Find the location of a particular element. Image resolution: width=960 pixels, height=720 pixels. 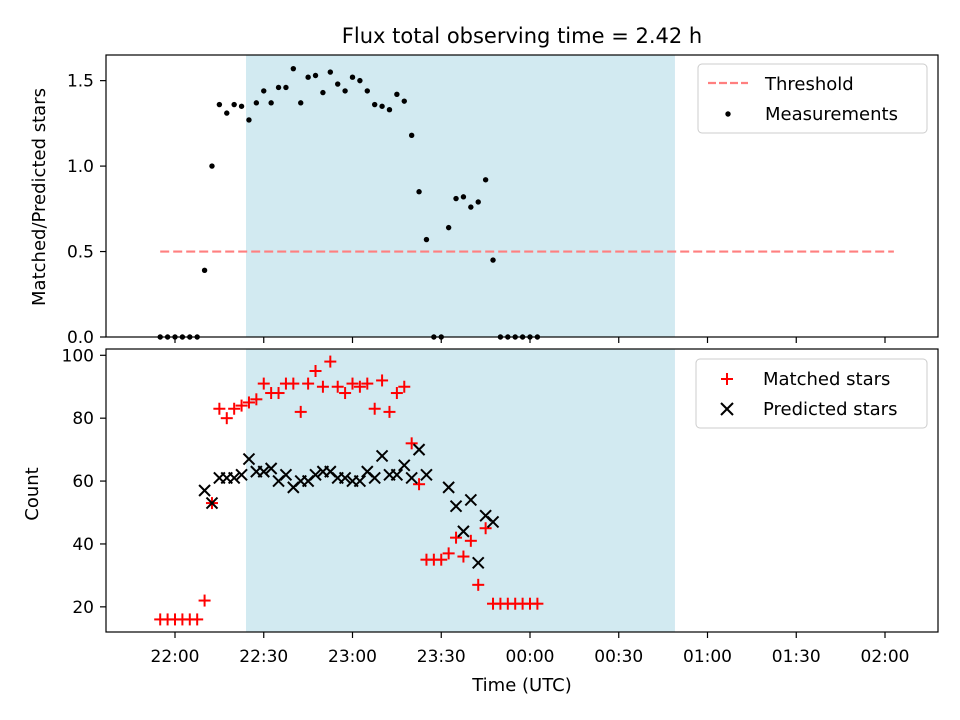

top-legend-box is located at coordinates (812, 98).